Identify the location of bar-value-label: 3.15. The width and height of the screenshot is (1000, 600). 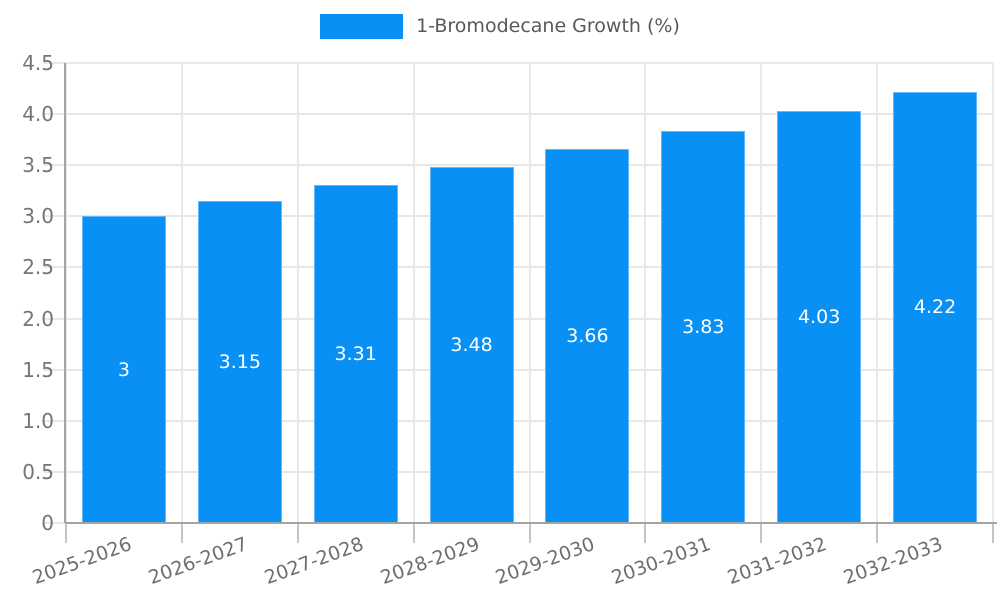
(239, 362).